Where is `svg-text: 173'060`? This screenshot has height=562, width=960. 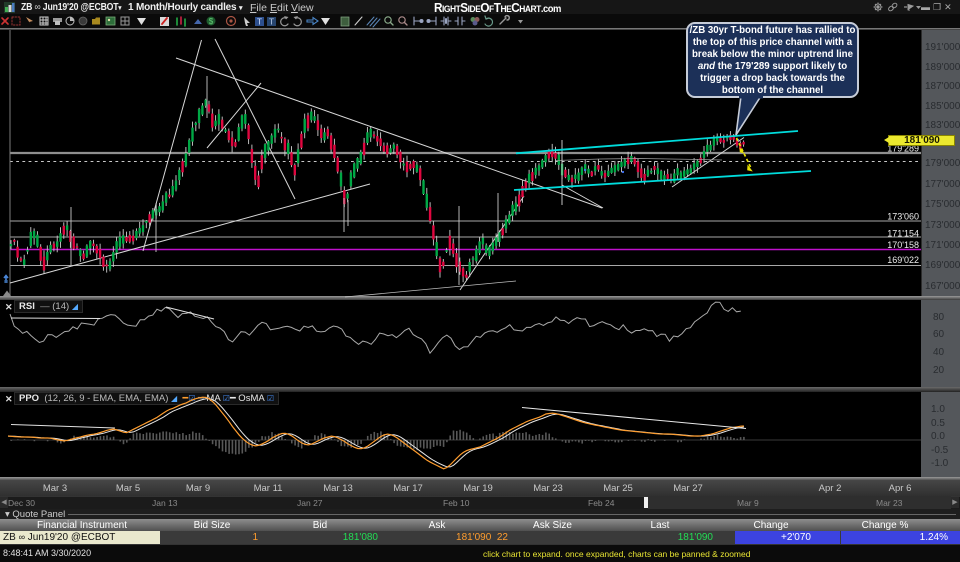 svg-text: 173'060 is located at coordinates (903, 217).